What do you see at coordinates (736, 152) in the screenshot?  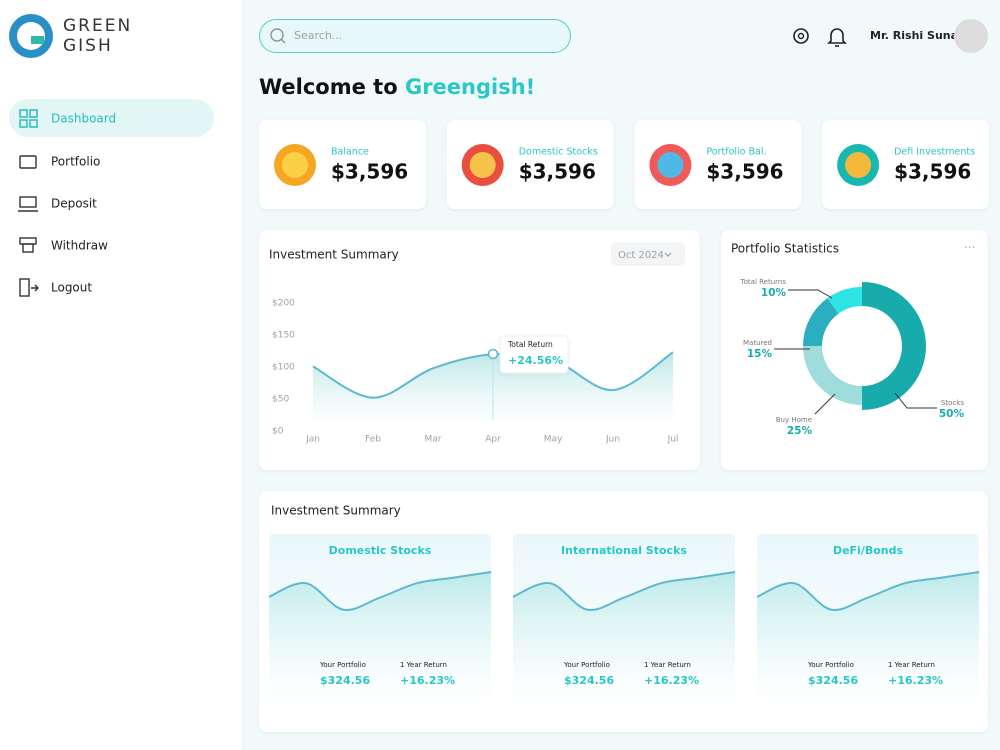 I see `card-label: Portfolio Bal.` at bounding box center [736, 152].